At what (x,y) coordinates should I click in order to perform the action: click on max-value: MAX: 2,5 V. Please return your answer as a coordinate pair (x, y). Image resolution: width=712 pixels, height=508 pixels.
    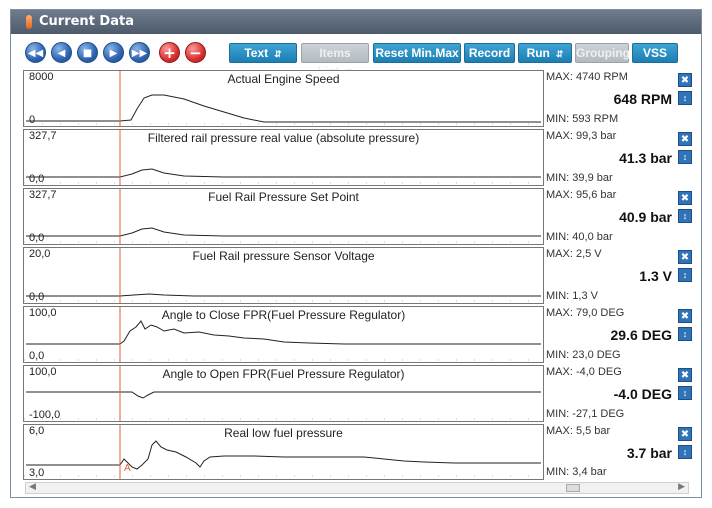
    Looking at the image, I should click on (574, 254).